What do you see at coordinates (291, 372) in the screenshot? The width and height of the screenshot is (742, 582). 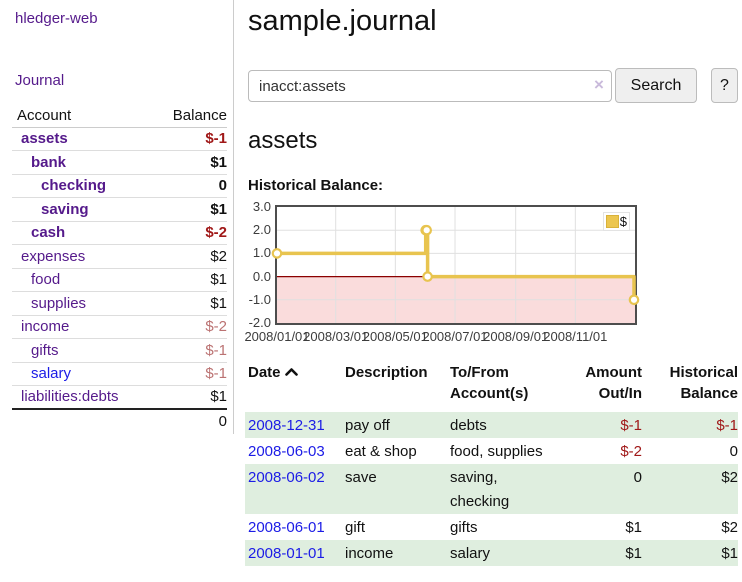 I see `sort-ascending-icon` at bounding box center [291, 372].